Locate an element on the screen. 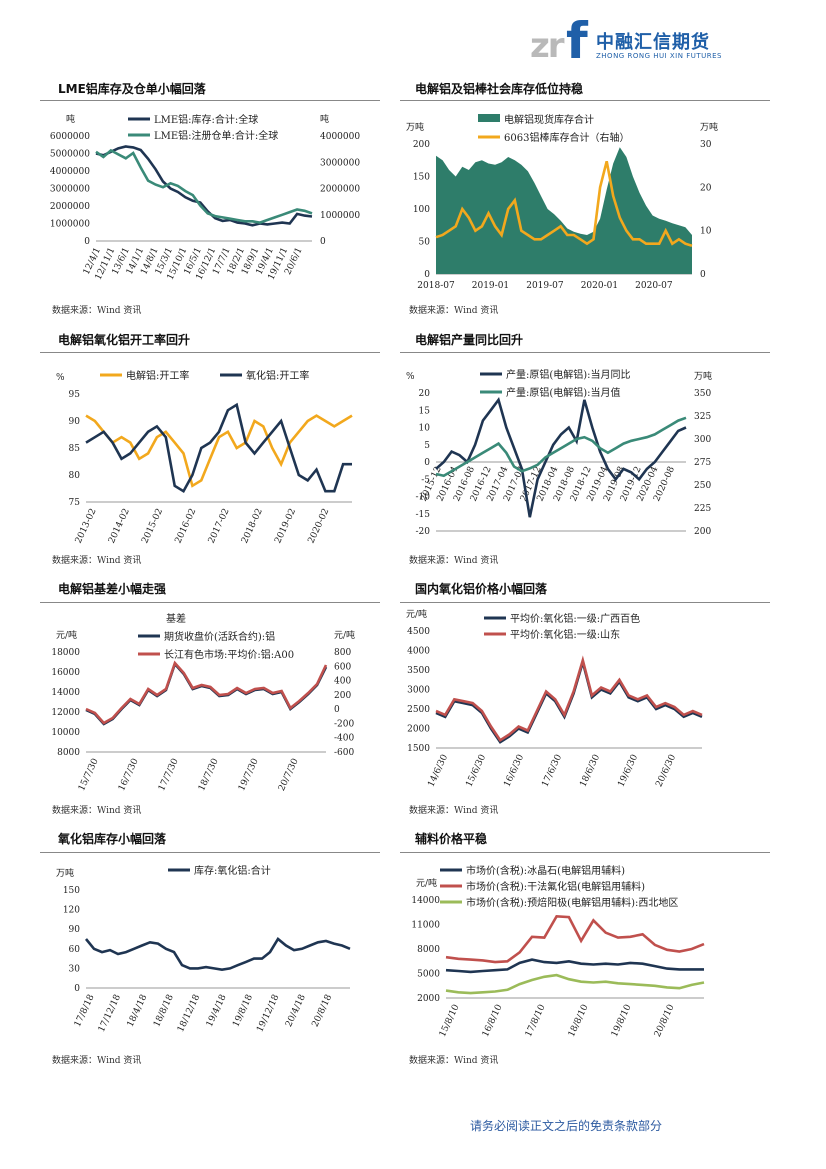 Image resolution: width=826 pixels, height=1169 pixels. x-tick-label: 17/8/10 is located at coordinates (536, 1021).